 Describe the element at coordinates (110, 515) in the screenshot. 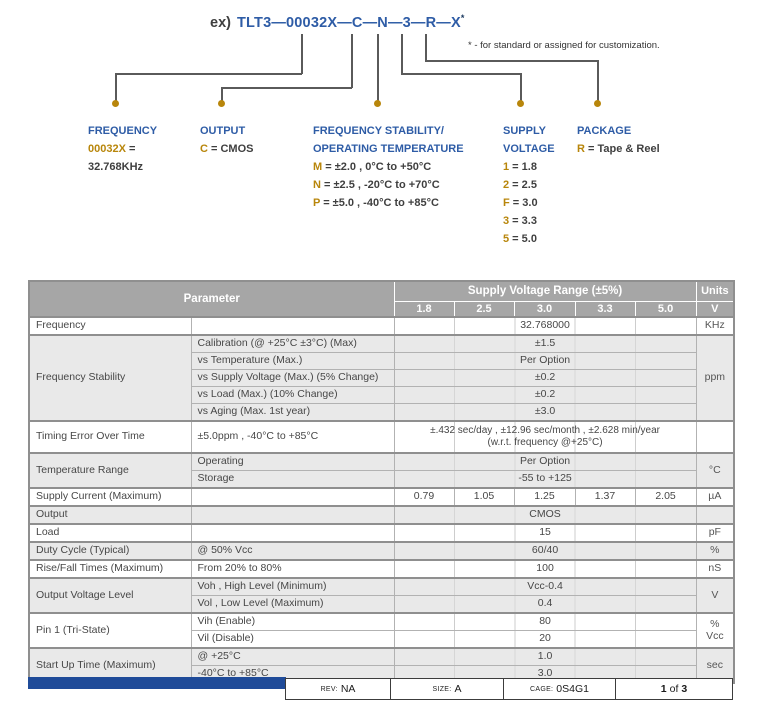

I see `param-label: Output` at that location.